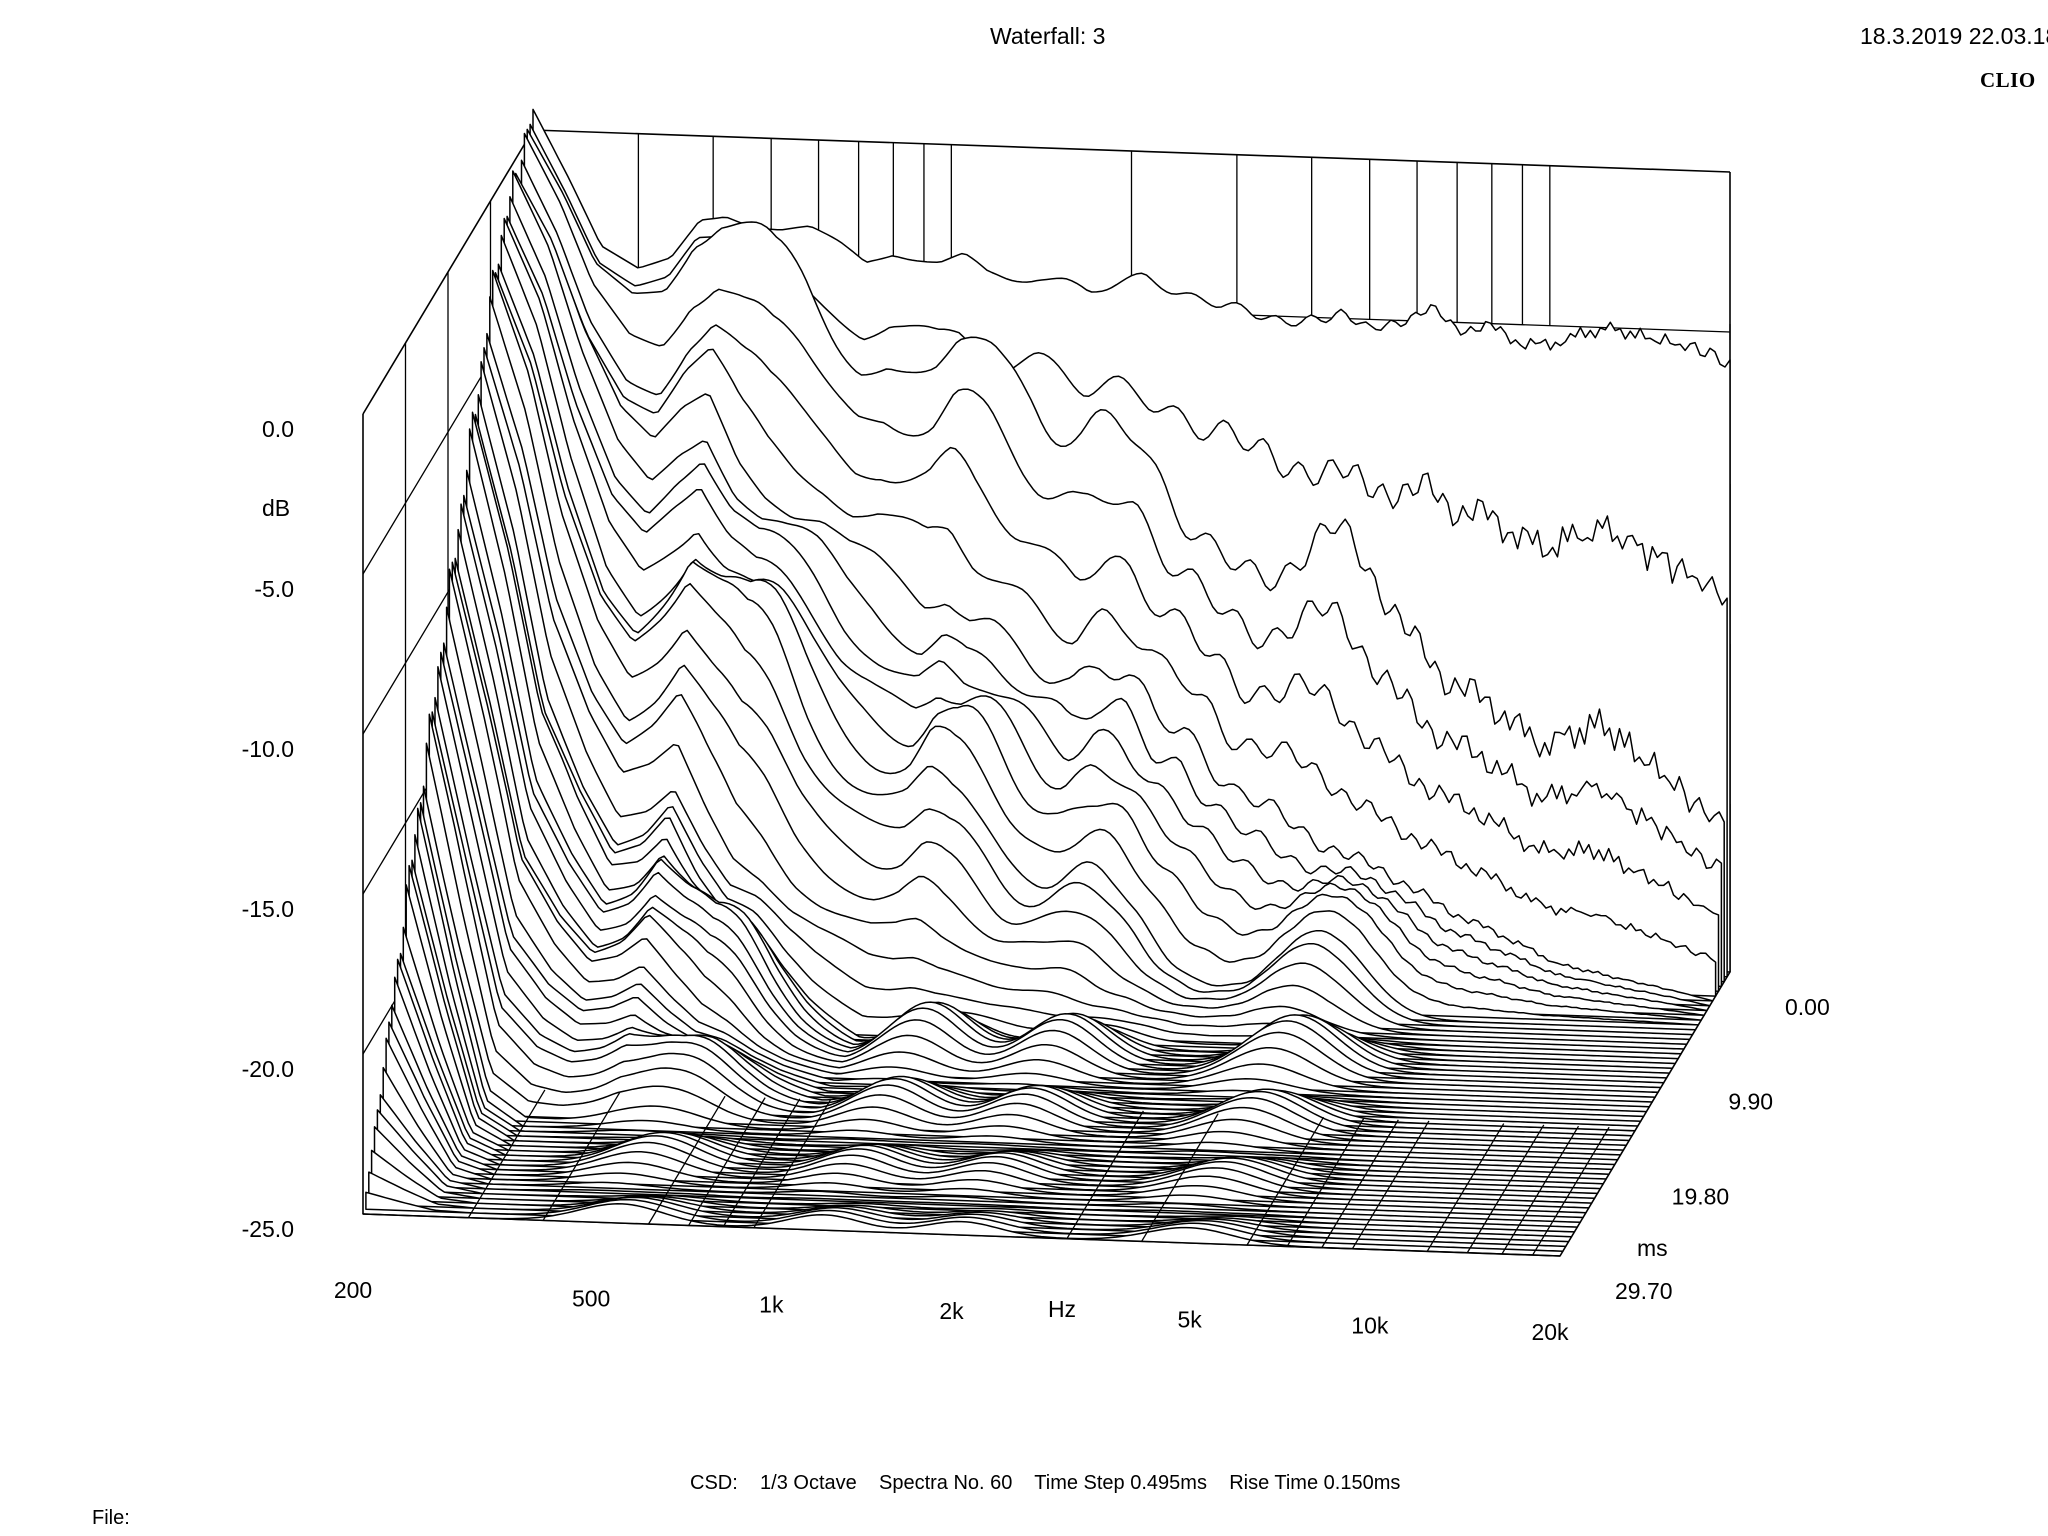 Image resolution: width=2048 pixels, height=1536 pixels. Describe the element at coordinates (1954, 36) in the screenshot. I see `measurement-datetime: 18.3.2019 22.03.18` at that location.